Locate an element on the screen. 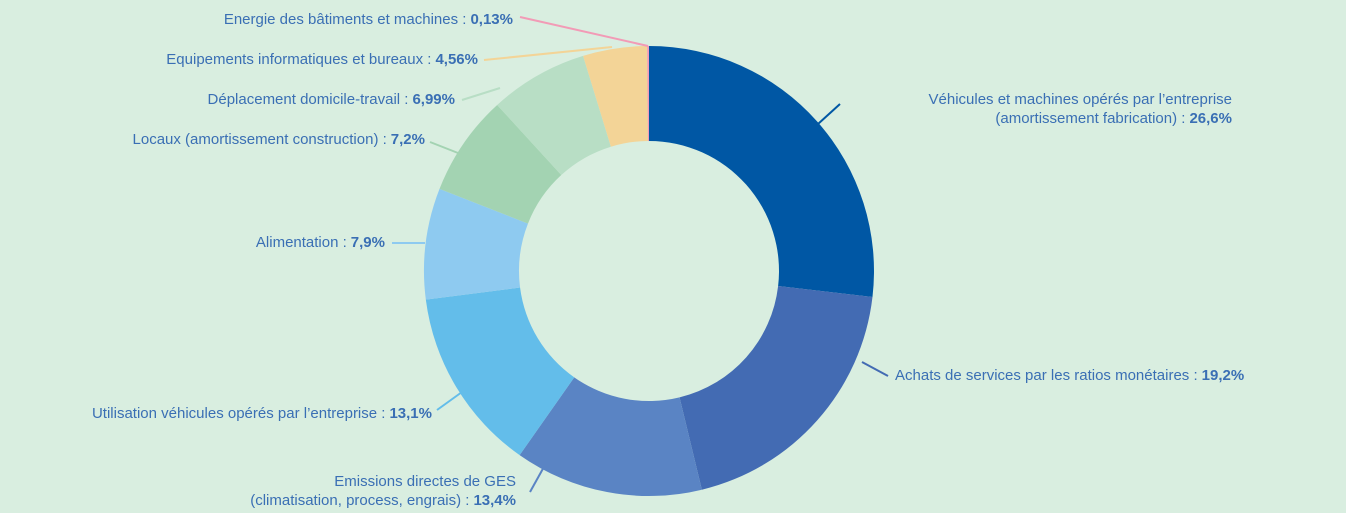 The image size is (1346, 513). slice-label: Energie des bâtiments et machines :0,13% is located at coordinates (368, 19).